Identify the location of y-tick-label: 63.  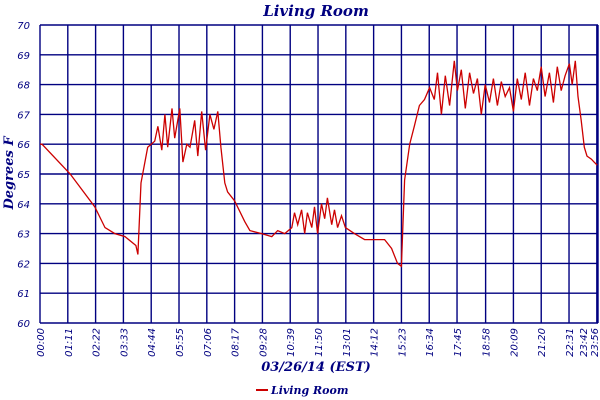
(23, 235).